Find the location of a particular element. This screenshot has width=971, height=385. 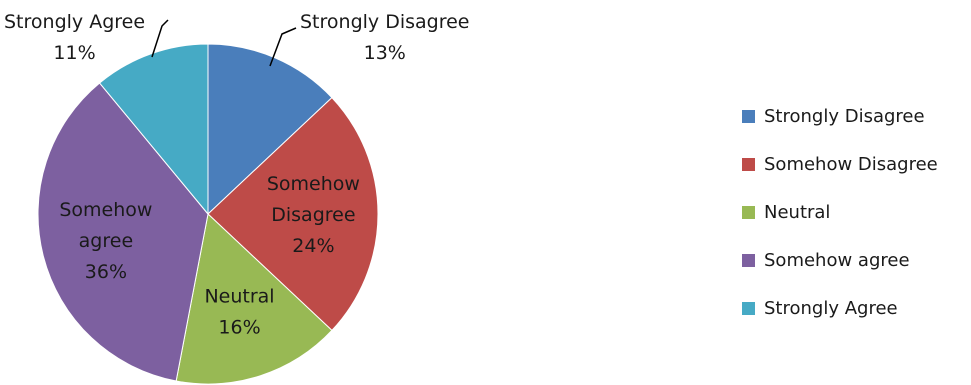

legend-item-somehow-agree: Somehow agree is located at coordinates (856, 260).